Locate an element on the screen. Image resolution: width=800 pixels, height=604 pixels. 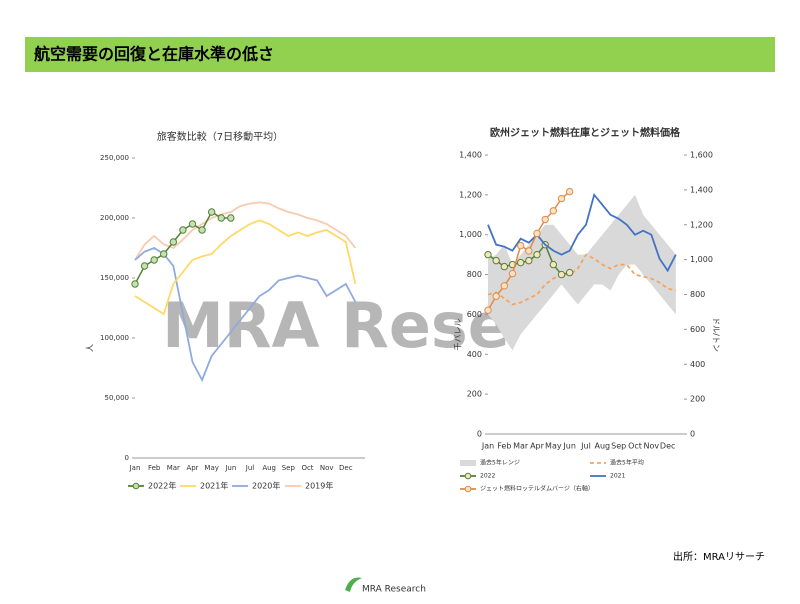
y2-tick-label: 1,000 is located at coordinates (701, 259).